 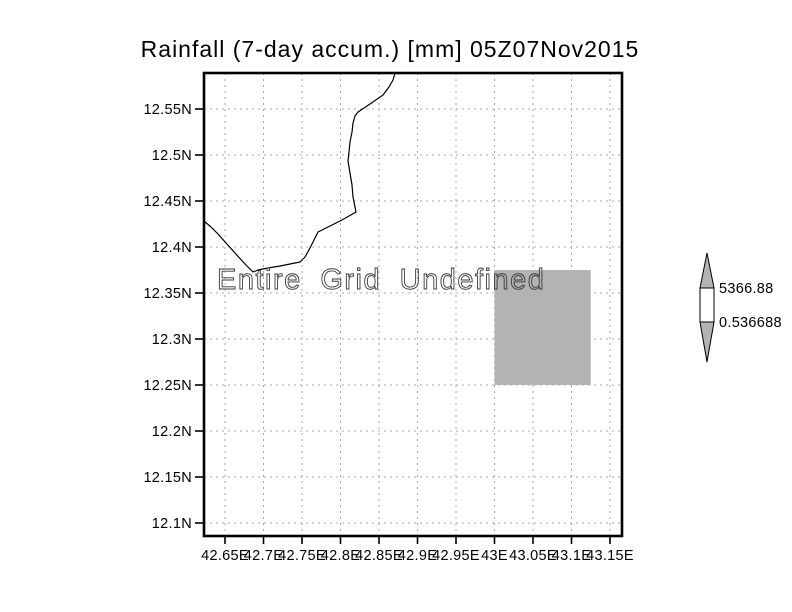 I want to click on x-tick-label: 42.95E, so click(x=456, y=556).